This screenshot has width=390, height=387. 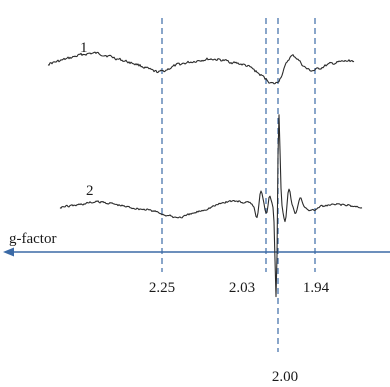 What do you see at coordinates (162, 288) in the screenshot?
I see `guide-label-2-25: 2.25` at bounding box center [162, 288].